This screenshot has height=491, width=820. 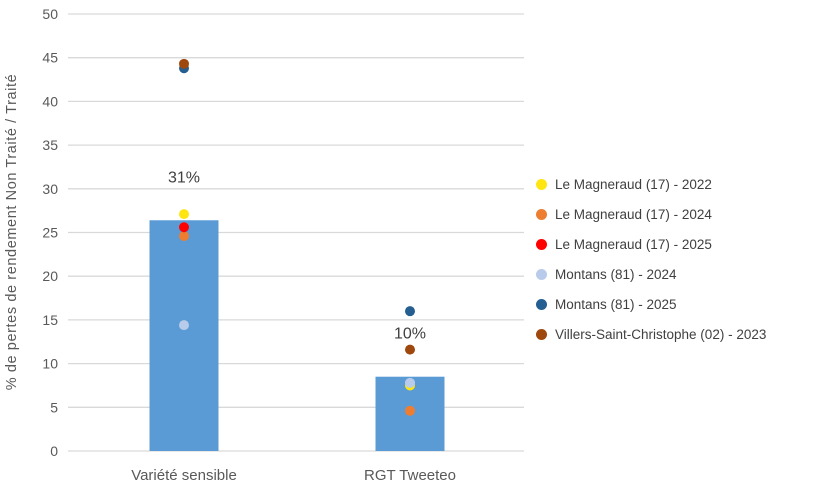 I want to click on category-label: Variété sensible, so click(x=184, y=475).